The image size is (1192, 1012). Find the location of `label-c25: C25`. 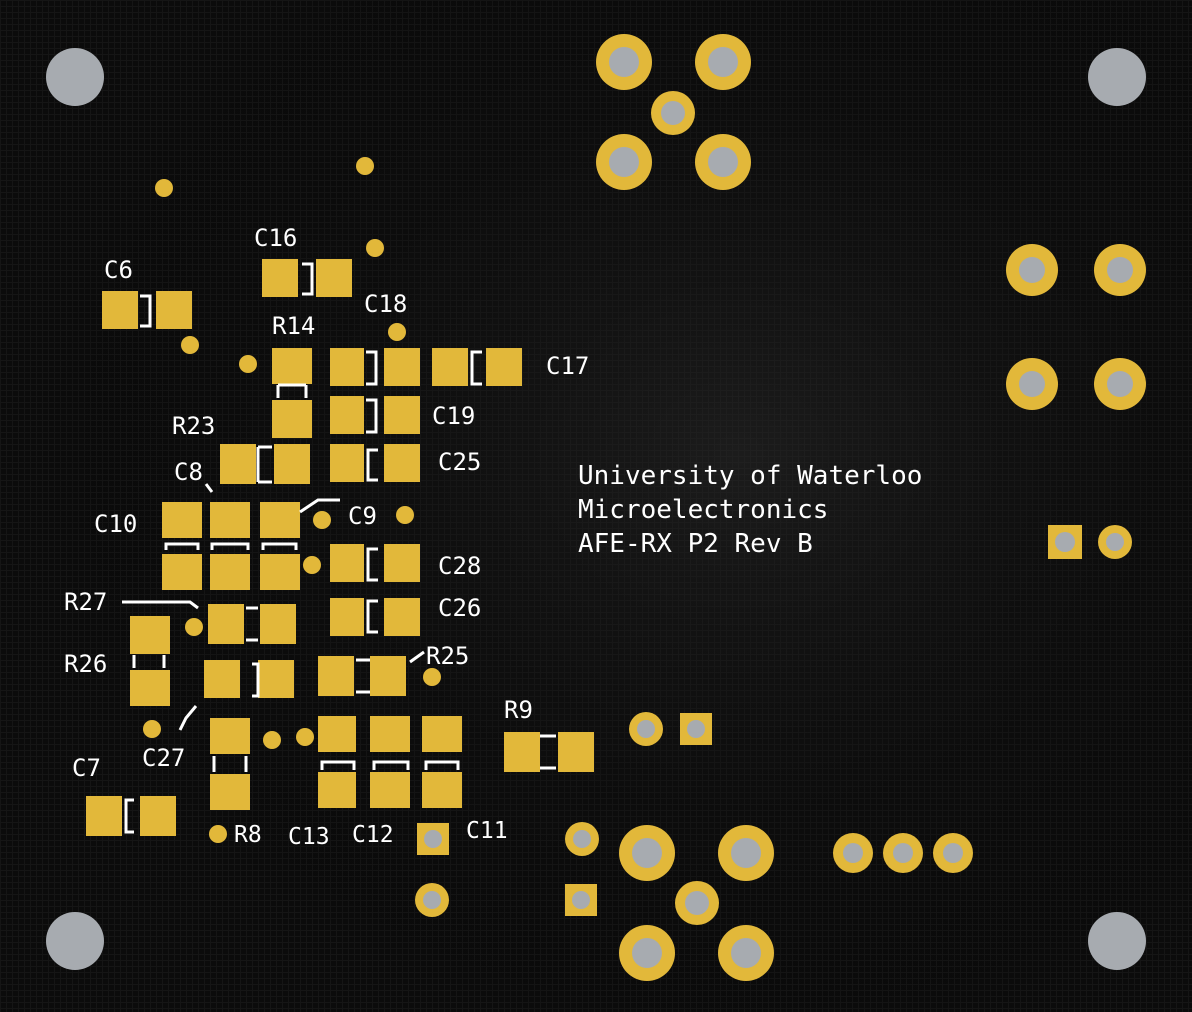

label-c25: C25 is located at coordinates (459, 462).